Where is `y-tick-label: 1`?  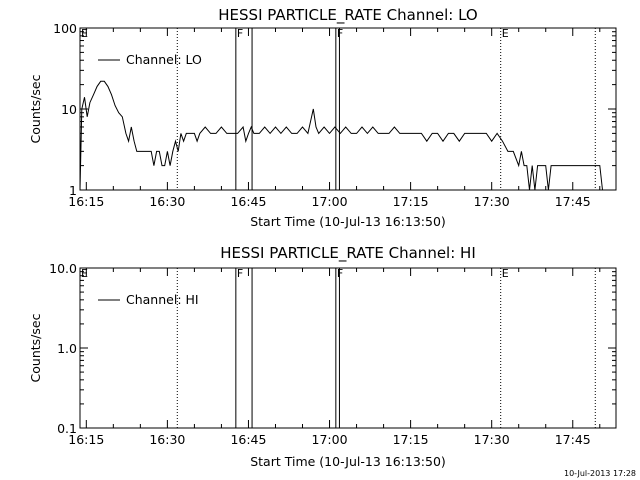 y-tick-label: 1 is located at coordinates (73, 190).